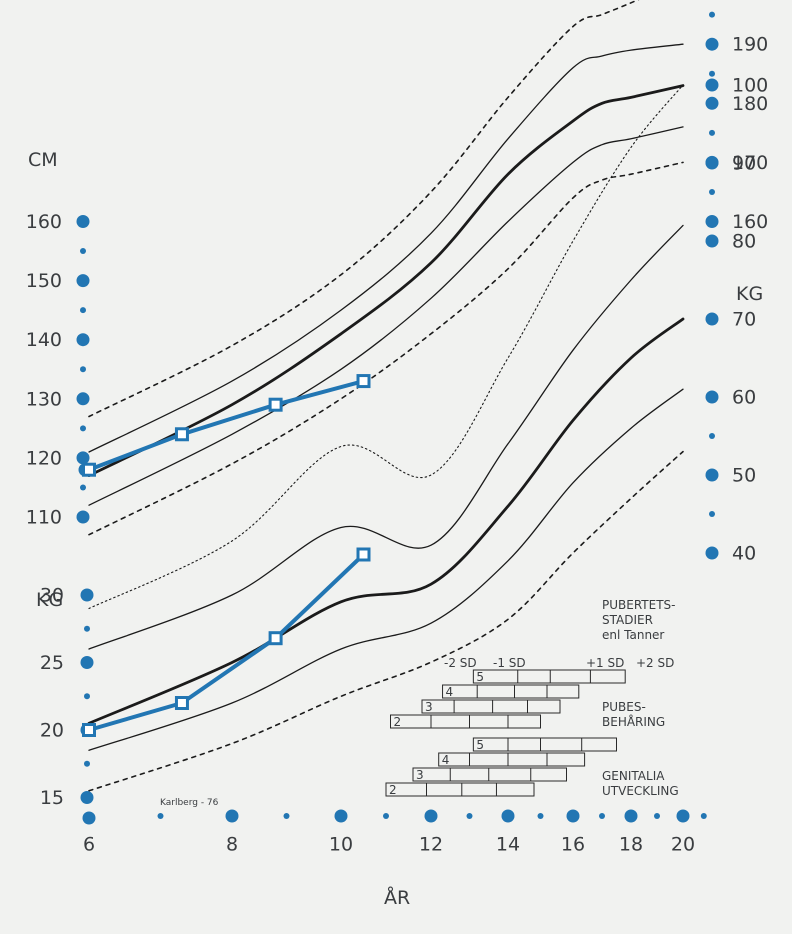 The height and width of the screenshot is (934, 792). I want to click on genitalia-stage-number: 4, so click(446, 760).